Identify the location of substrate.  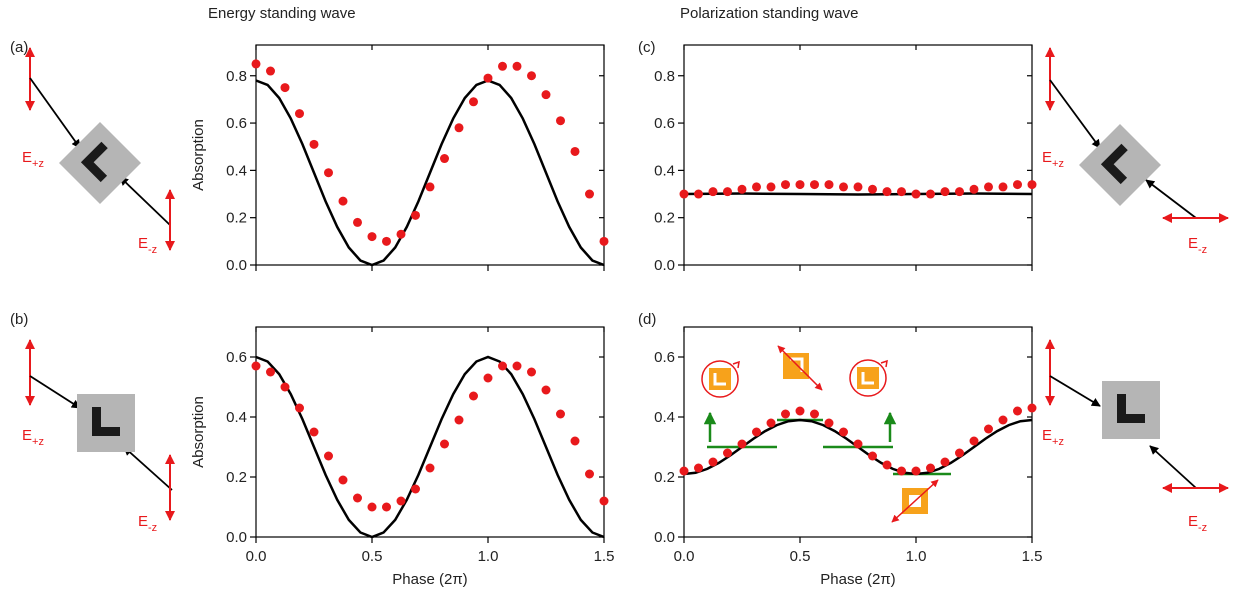
(106, 423).